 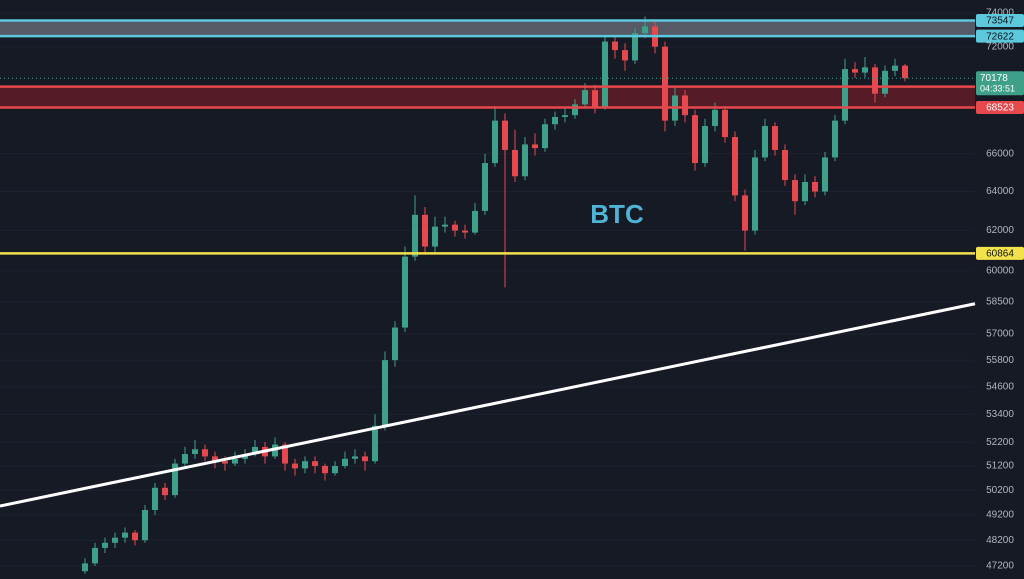 I want to click on y-tick-label: 48200, so click(x=1000, y=540).